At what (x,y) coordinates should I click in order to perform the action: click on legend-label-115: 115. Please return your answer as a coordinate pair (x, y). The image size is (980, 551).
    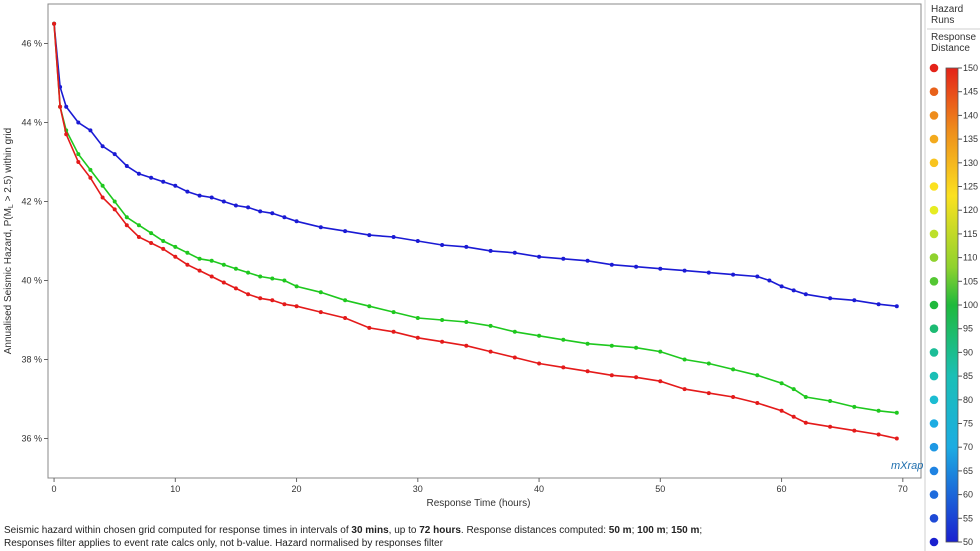
    Looking at the image, I should click on (970, 234).